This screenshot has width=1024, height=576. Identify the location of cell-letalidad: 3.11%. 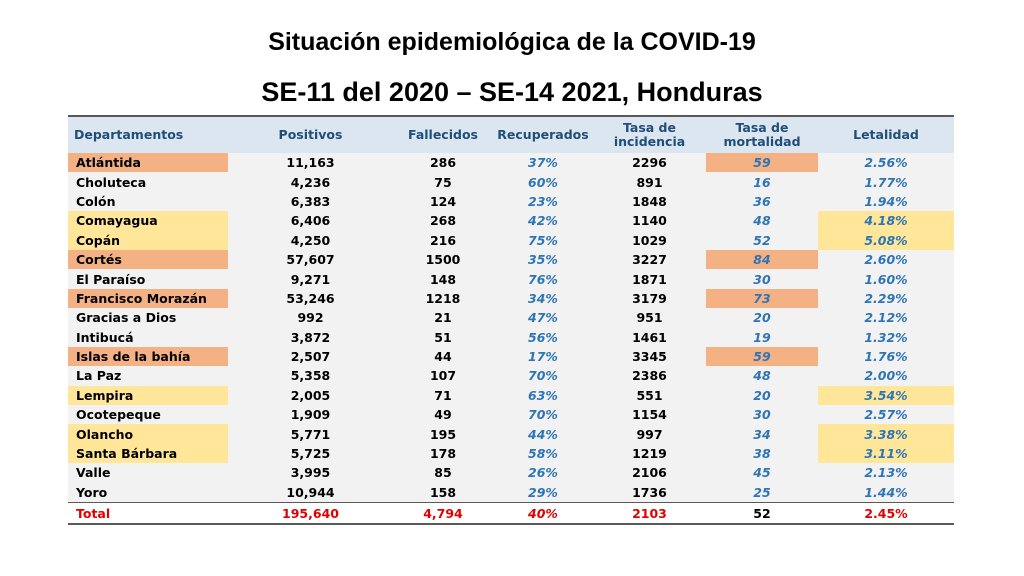
(886, 453).